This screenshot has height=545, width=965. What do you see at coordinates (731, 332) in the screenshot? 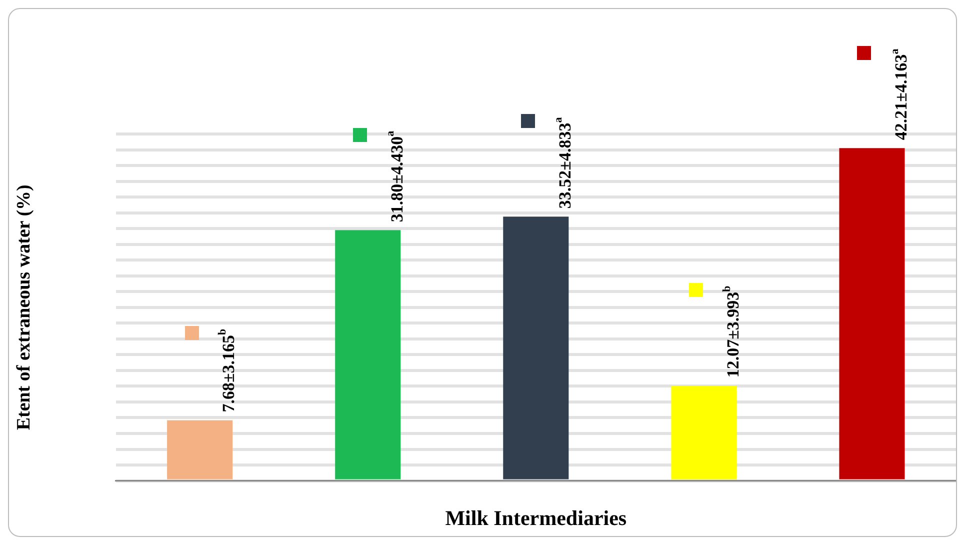
I see `data-label: 12.07±3.993b` at bounding box center [731, 332].